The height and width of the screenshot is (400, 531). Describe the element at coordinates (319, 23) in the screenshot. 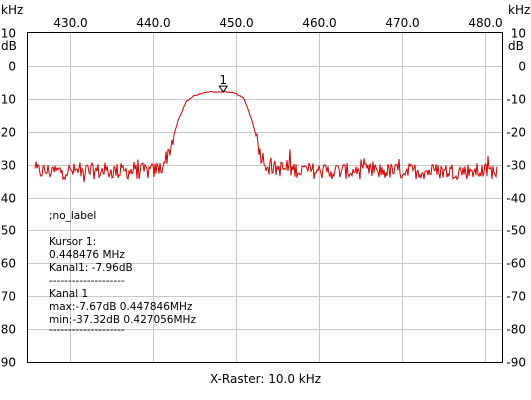

I see `x-tick-label: 460.0` at that location.